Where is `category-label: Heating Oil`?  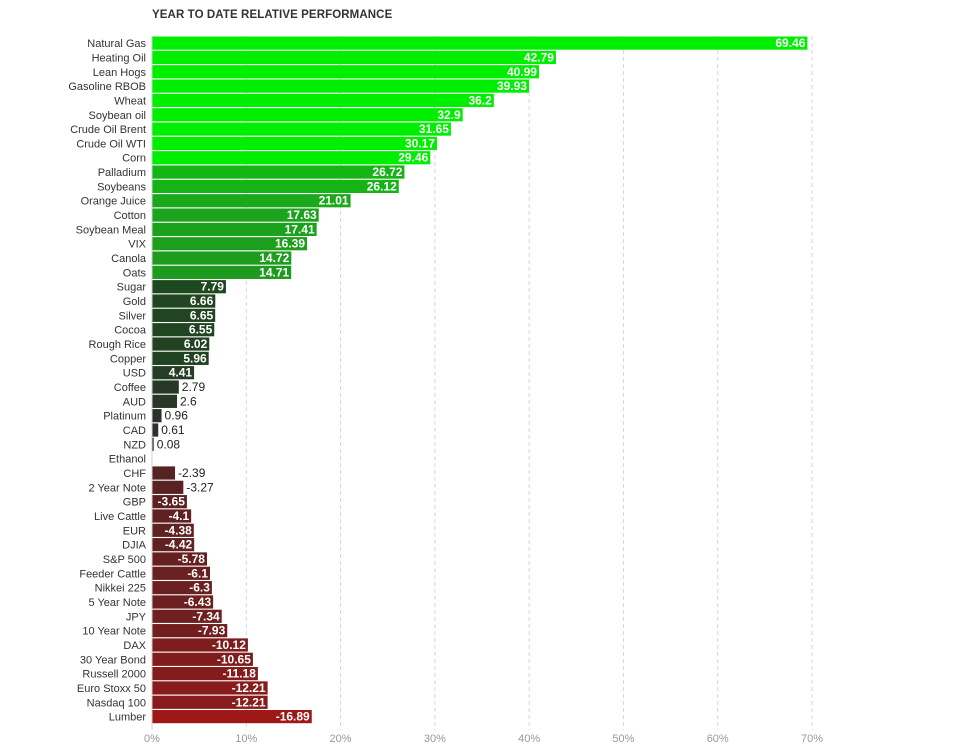
category-label: Heating Oil is located at coordinates (119, 58).